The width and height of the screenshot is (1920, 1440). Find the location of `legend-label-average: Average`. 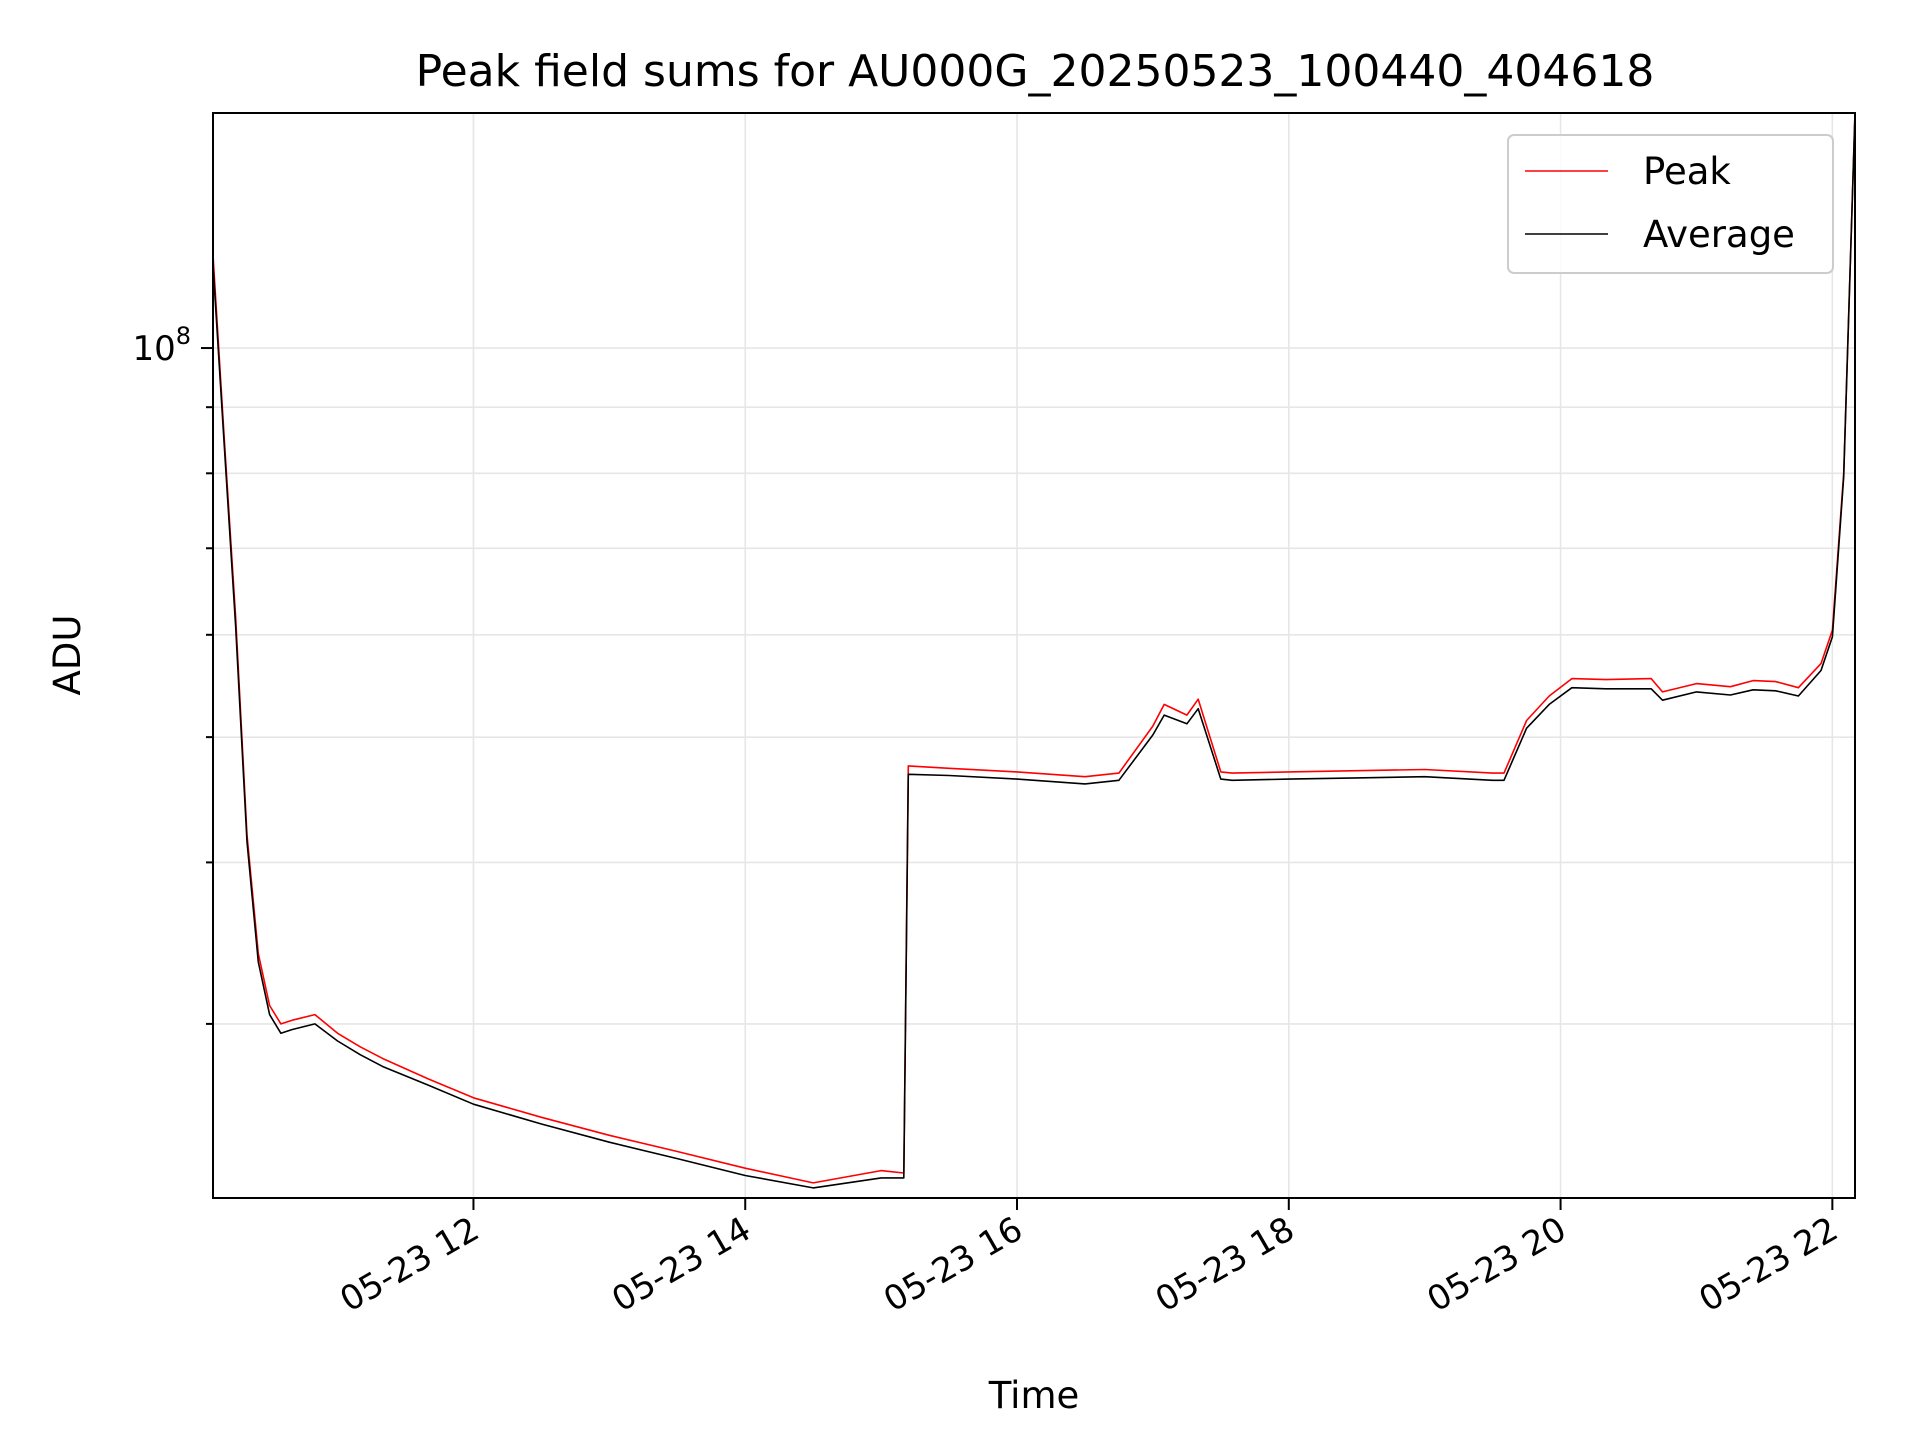

legend-label-average: Average is located at coordinates (1719, 234).